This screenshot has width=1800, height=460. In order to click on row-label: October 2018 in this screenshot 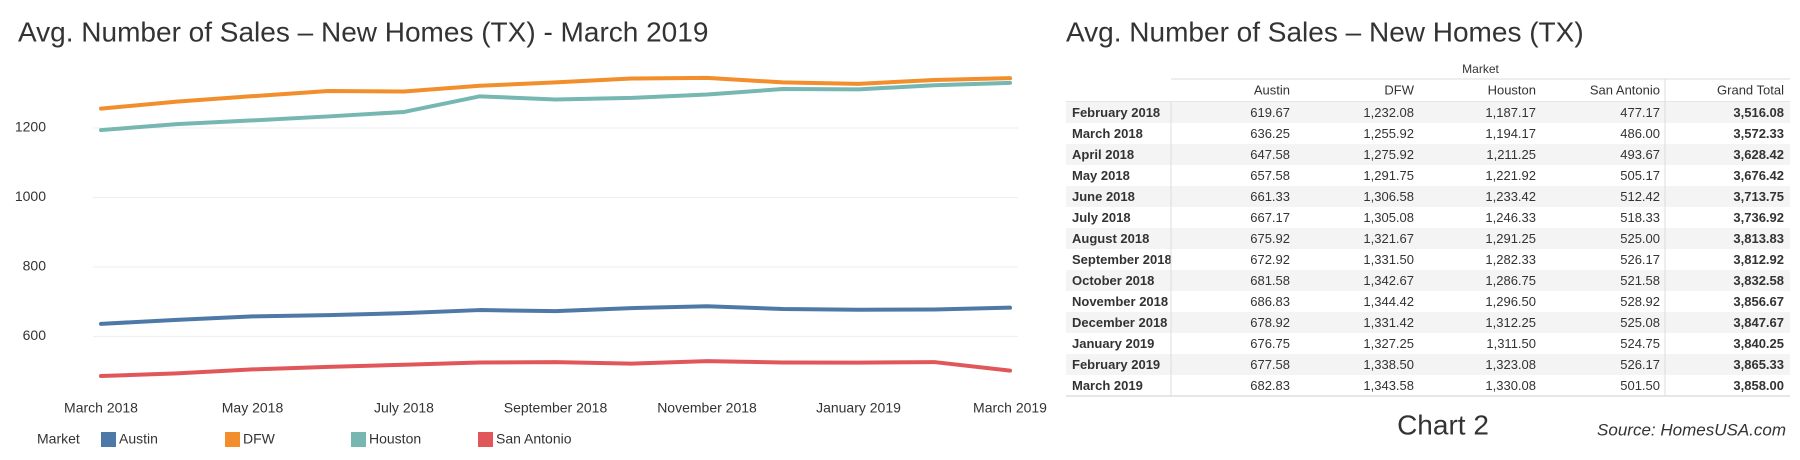, I will do `click(1113, 280)`.